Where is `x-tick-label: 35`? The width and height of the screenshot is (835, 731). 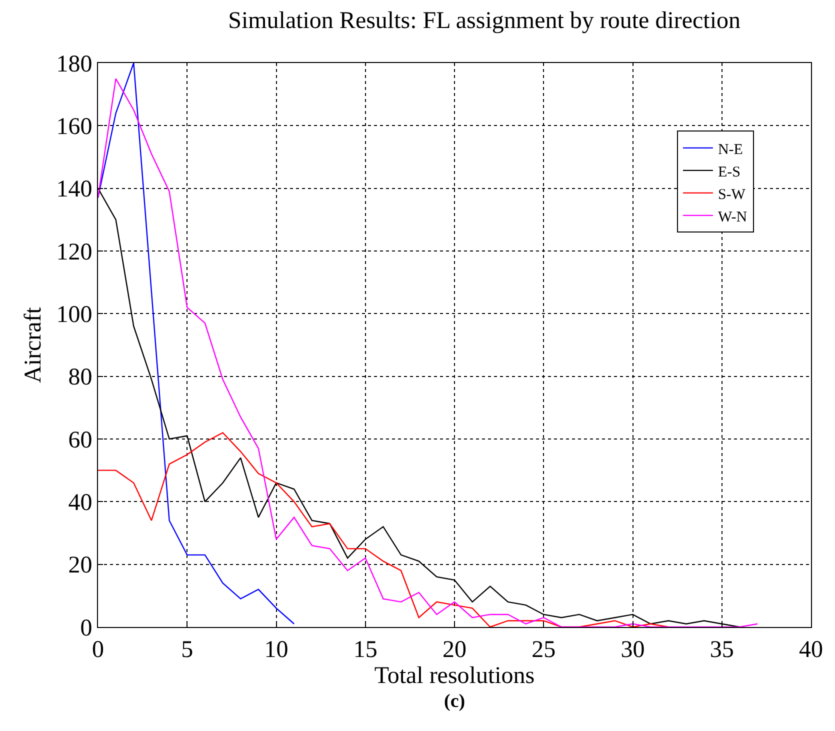 x-tick-label: 35 is located at coordinates (722, 649).